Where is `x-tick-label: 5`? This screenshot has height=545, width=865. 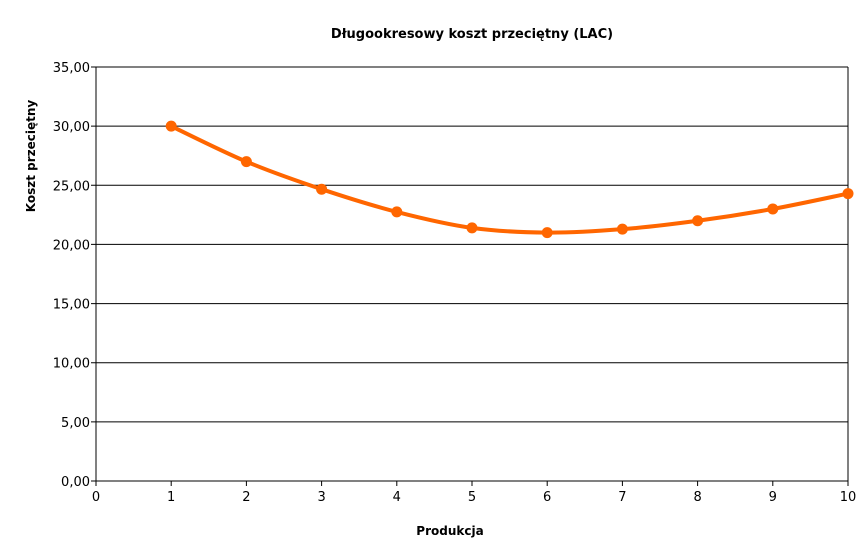 x-tick-label: 5 is located at coordinates (472, 497).